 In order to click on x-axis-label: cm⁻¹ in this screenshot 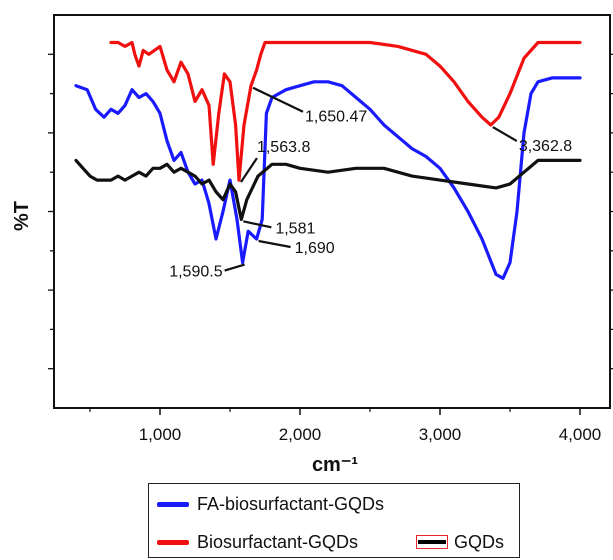, I will do `click(335, 465)`.